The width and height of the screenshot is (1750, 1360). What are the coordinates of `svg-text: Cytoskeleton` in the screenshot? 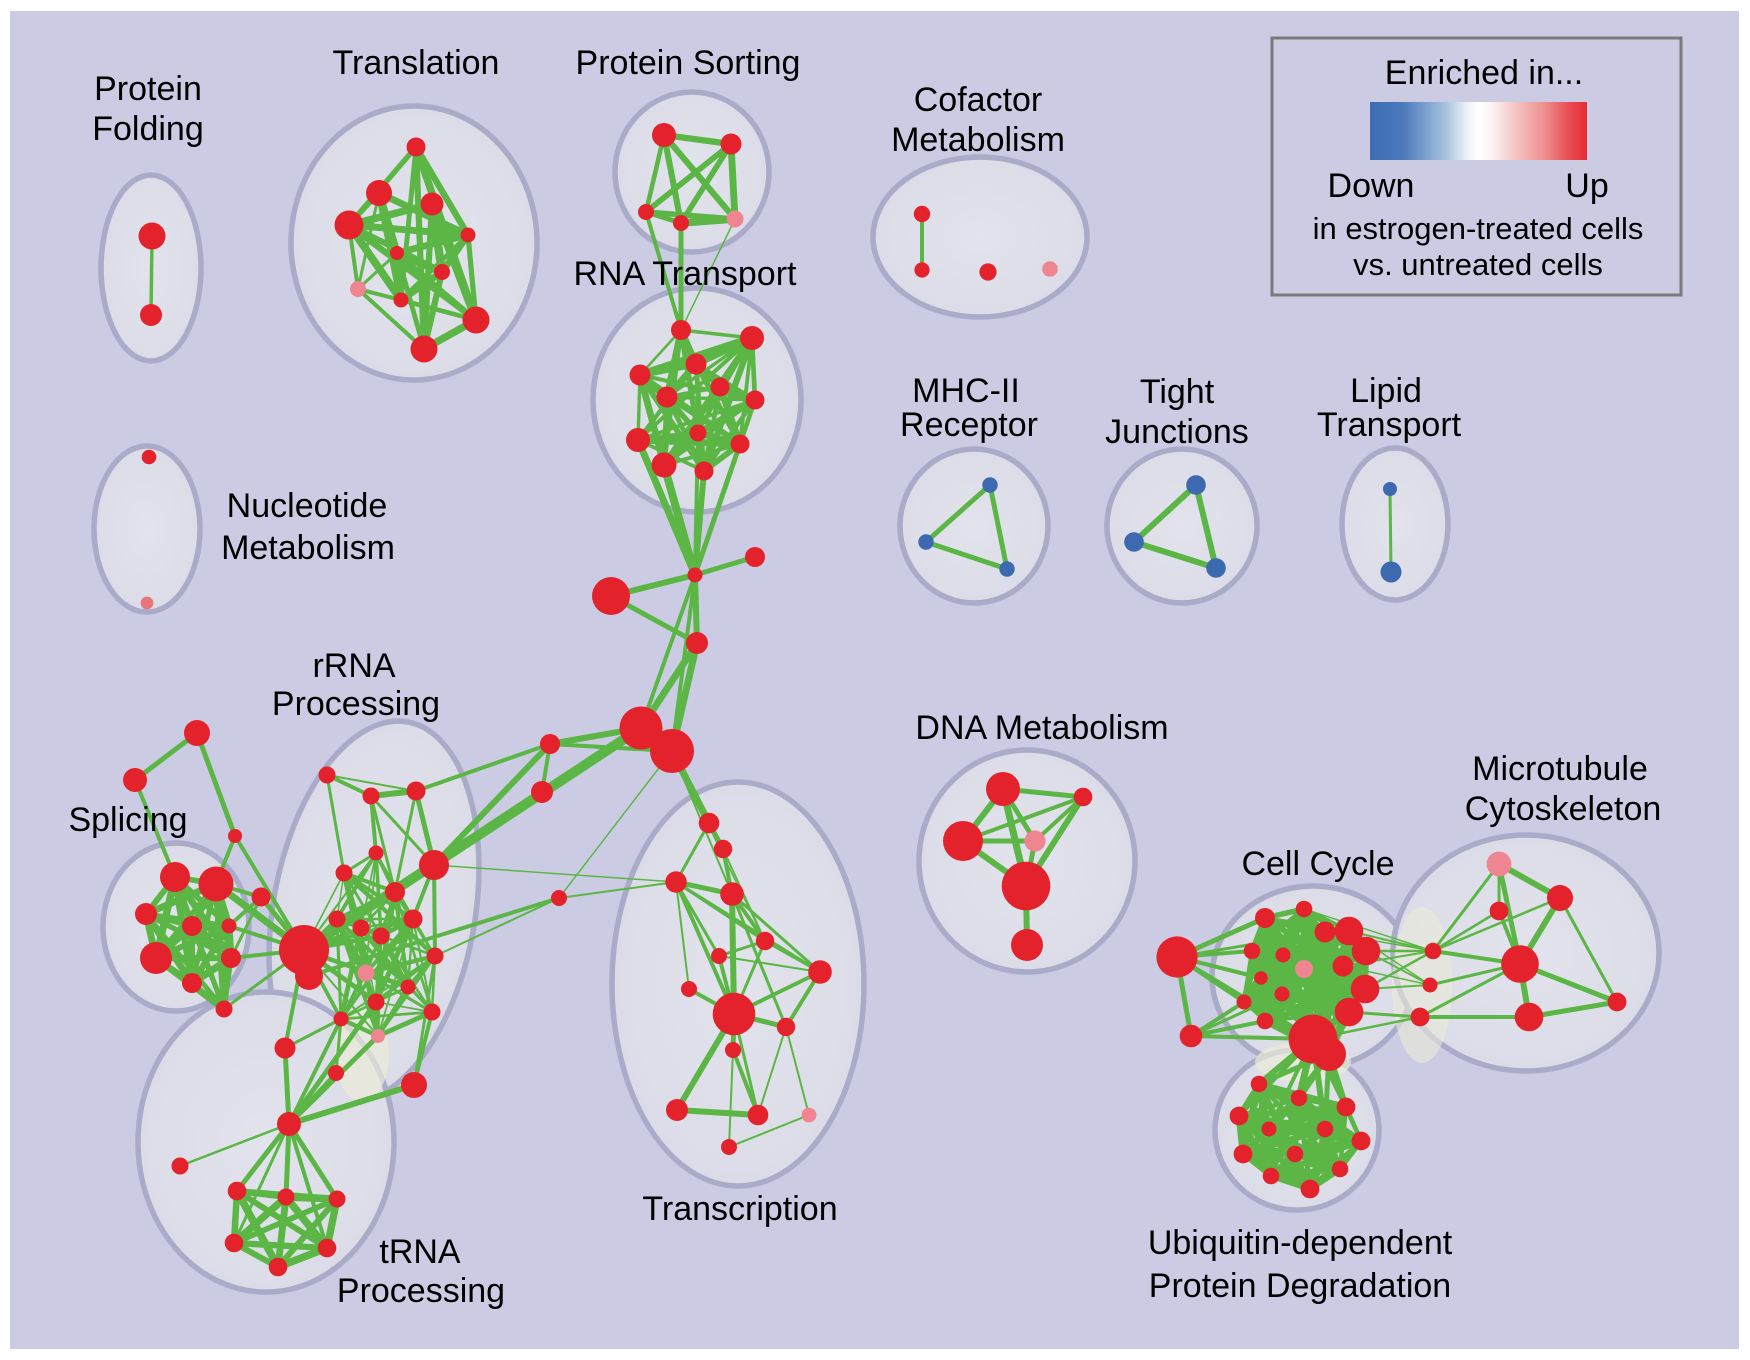 It's located at (1563, 809).